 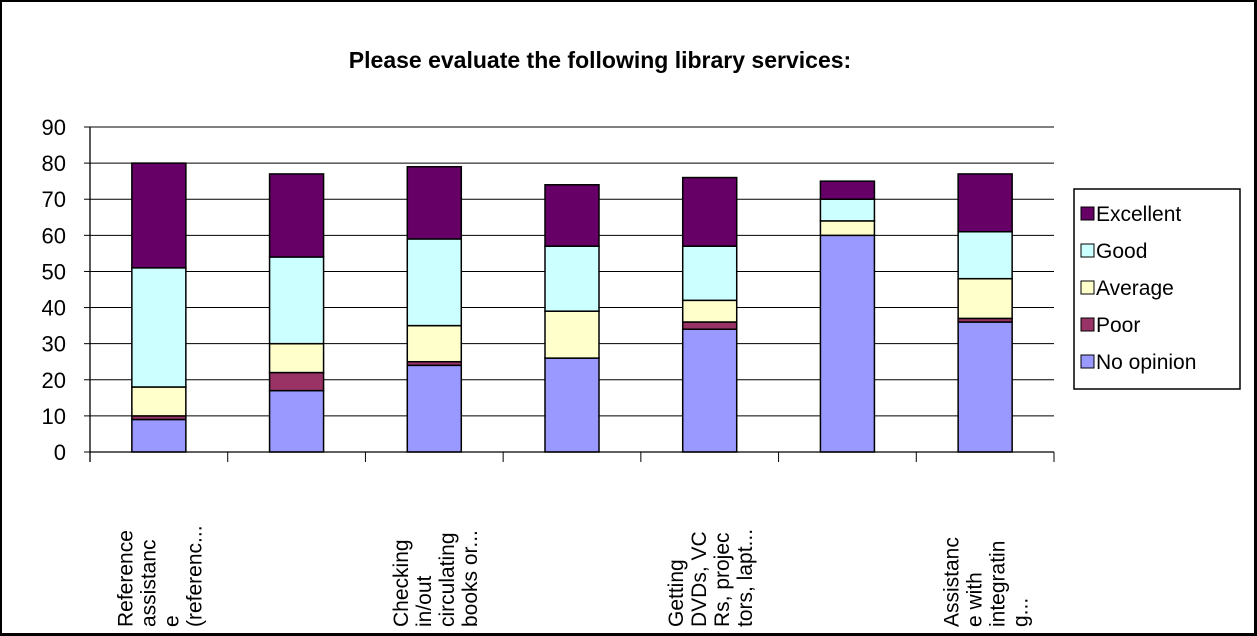 What do you see at coordinates (998, 584) in the screenshot?
I see `x-category-label-line: integratin` at bounding box center [998, 584].